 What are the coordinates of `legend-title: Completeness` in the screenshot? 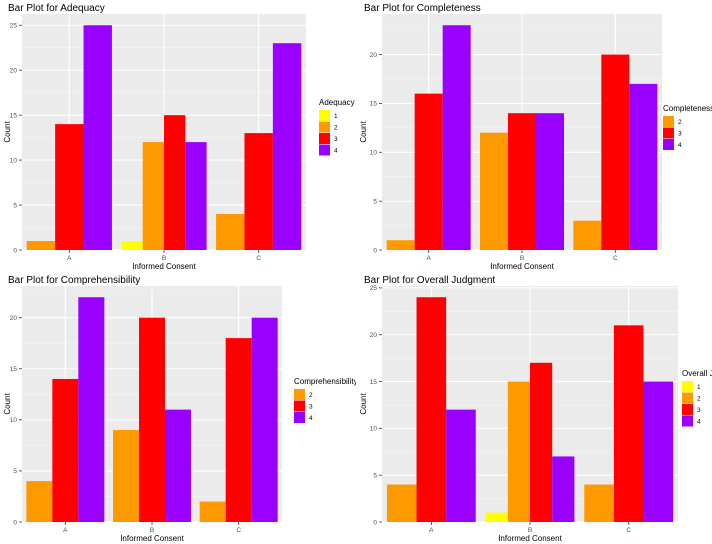 It's located at (687, 108).